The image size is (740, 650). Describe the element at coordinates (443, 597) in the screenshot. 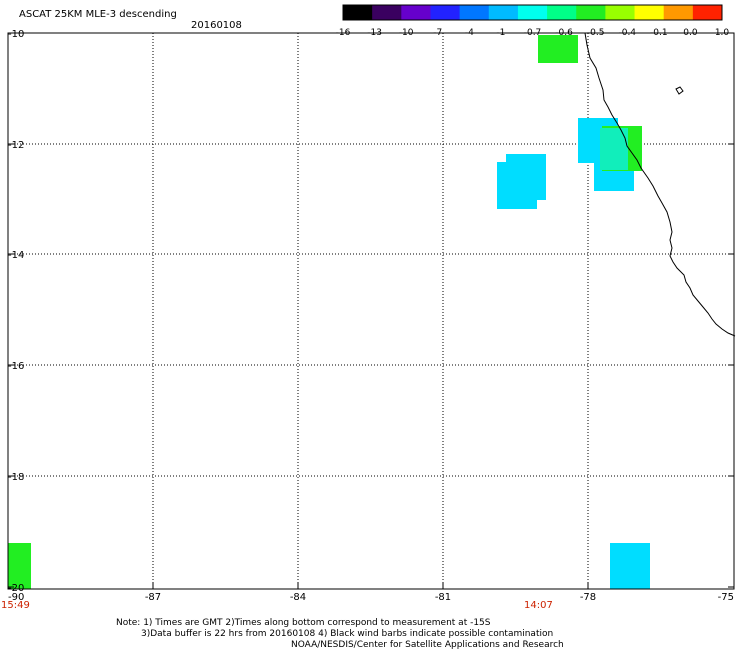

I see `lon-label: -81` at that location.